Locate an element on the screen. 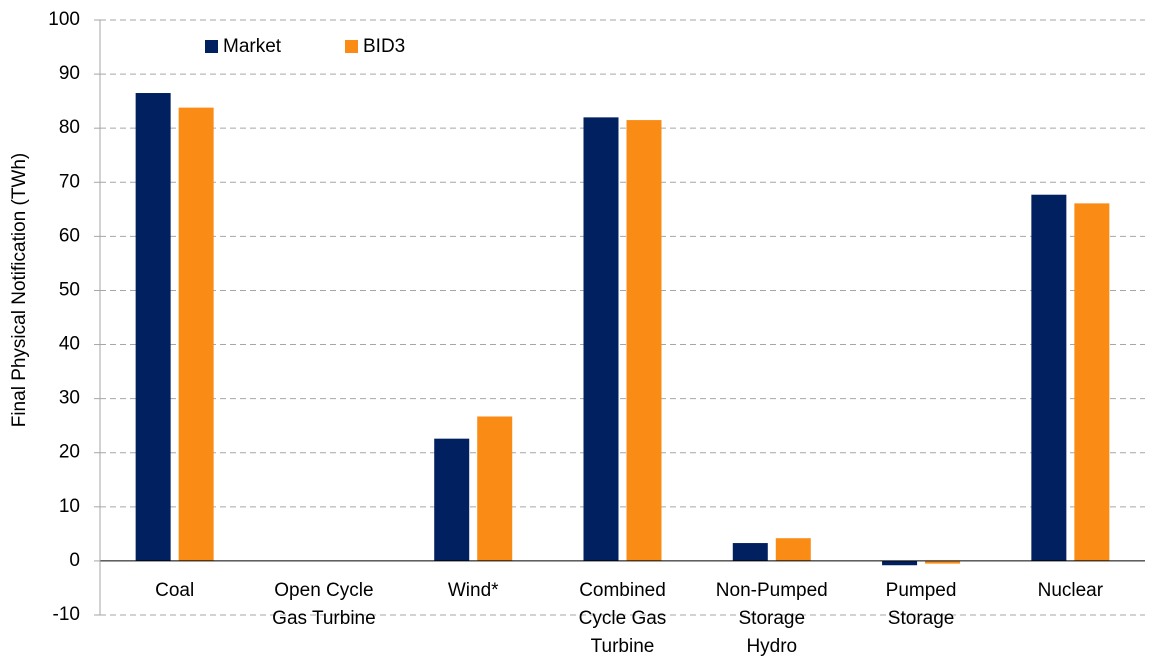 The width and height of the screenshot is (1162, 658). legend-label: Market is located at coordinates (252, 46).